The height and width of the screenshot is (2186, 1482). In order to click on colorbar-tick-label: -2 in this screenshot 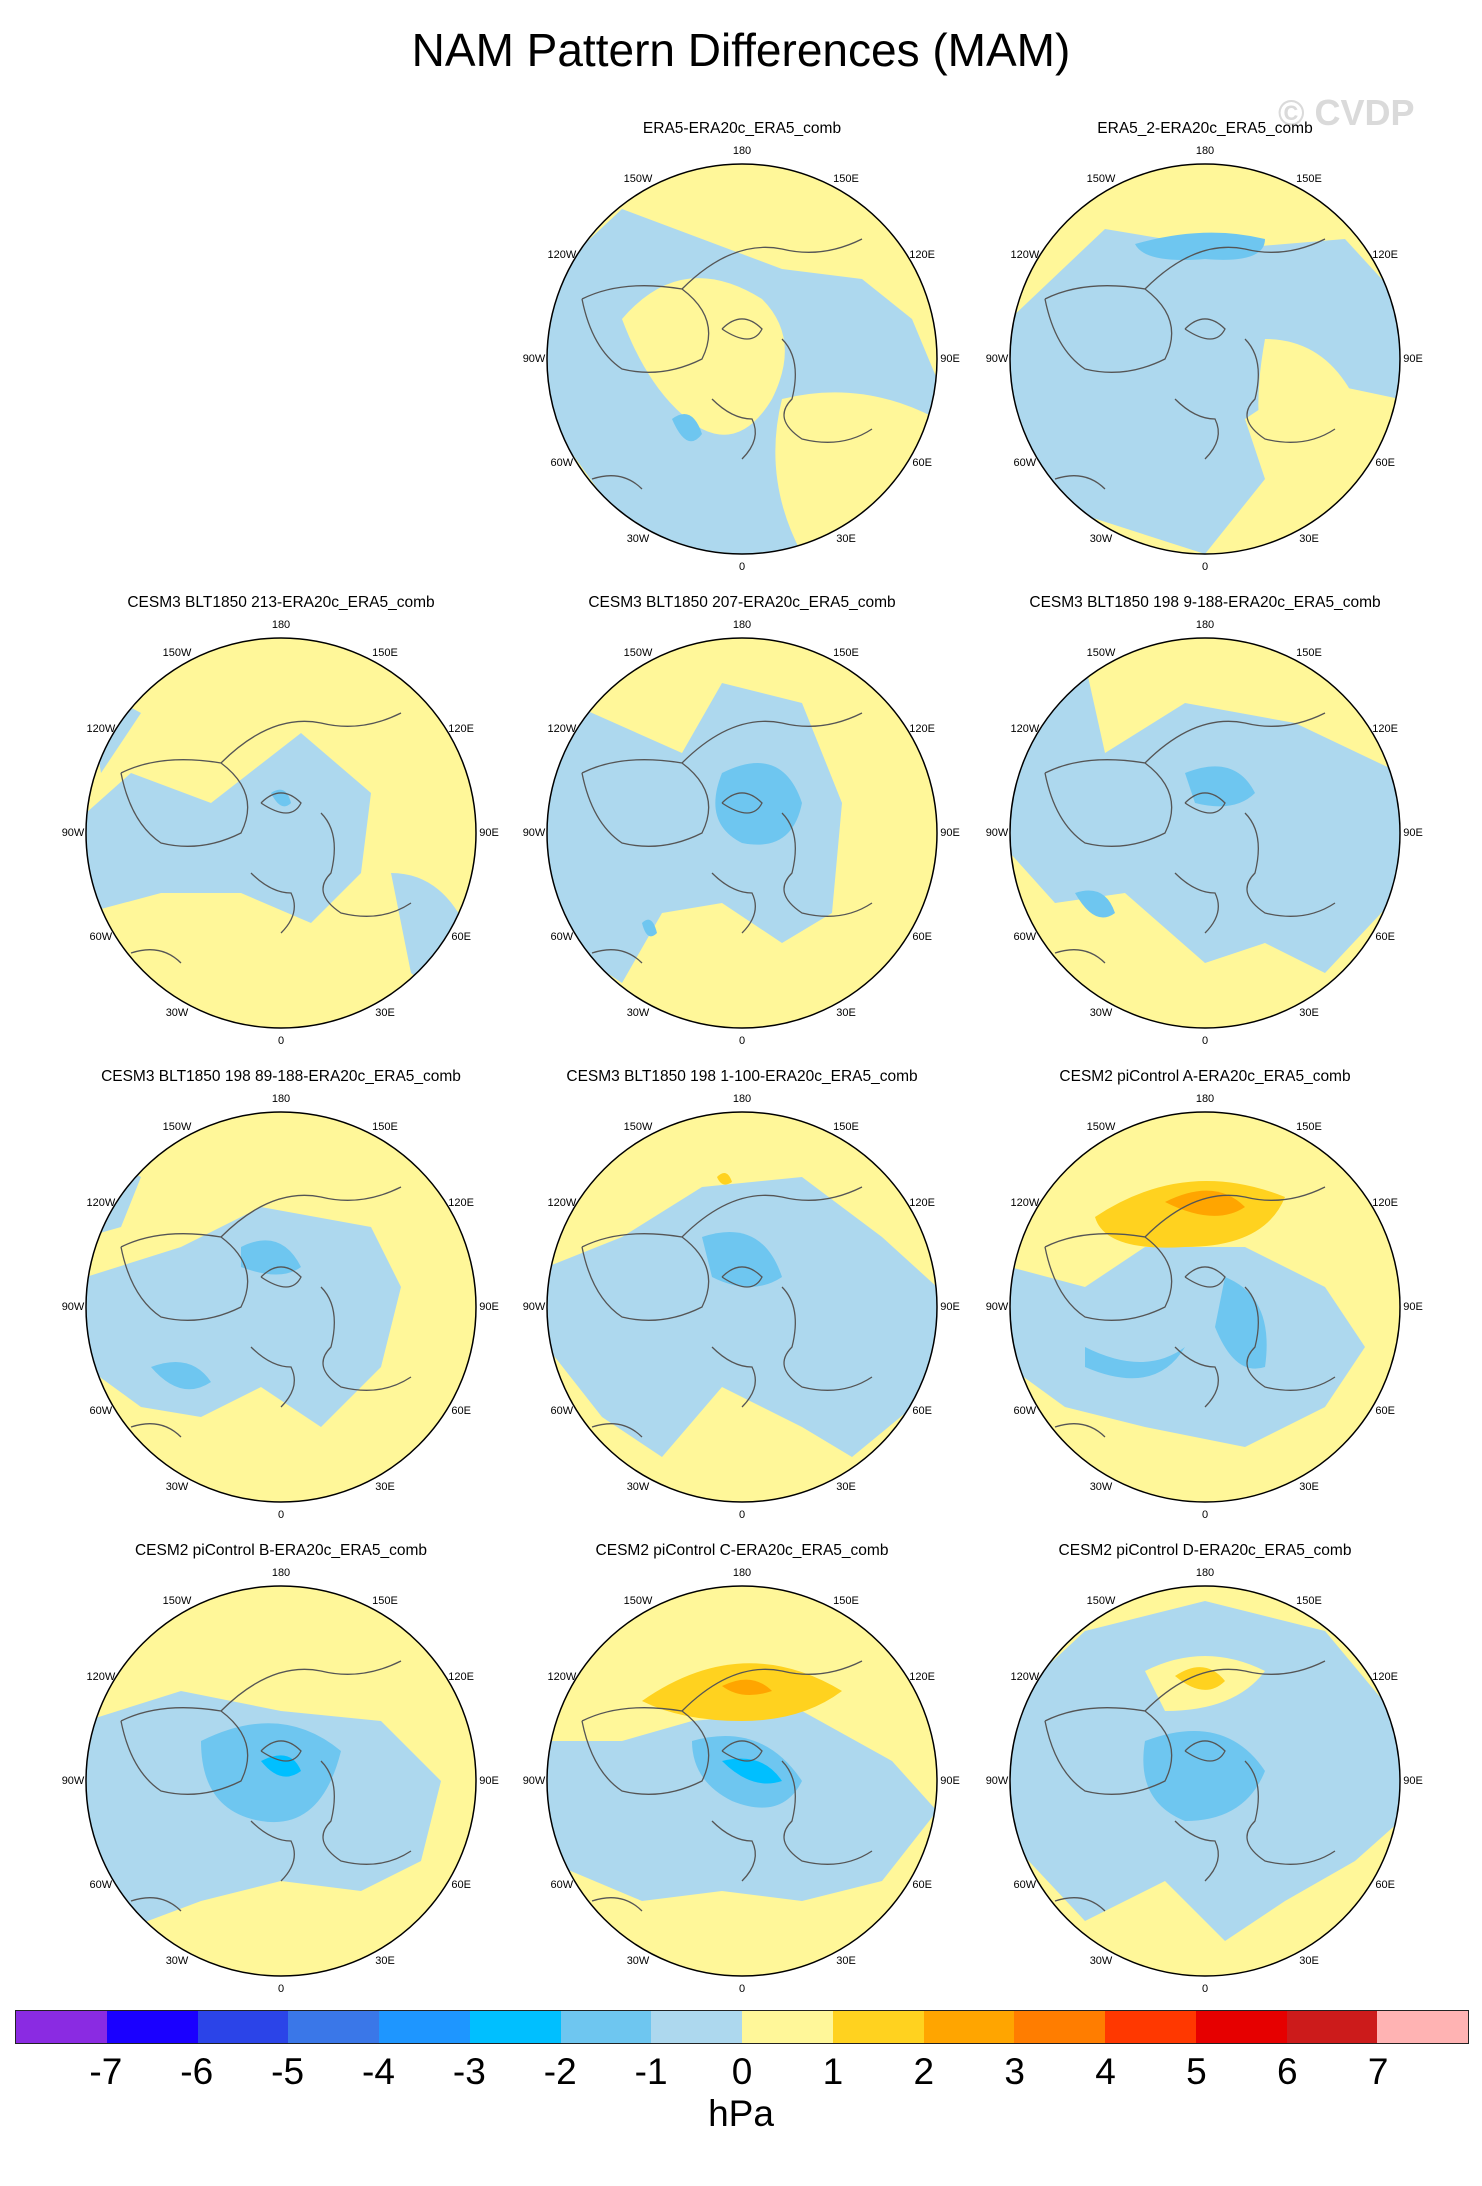, I will do `click(560, 2071)`.